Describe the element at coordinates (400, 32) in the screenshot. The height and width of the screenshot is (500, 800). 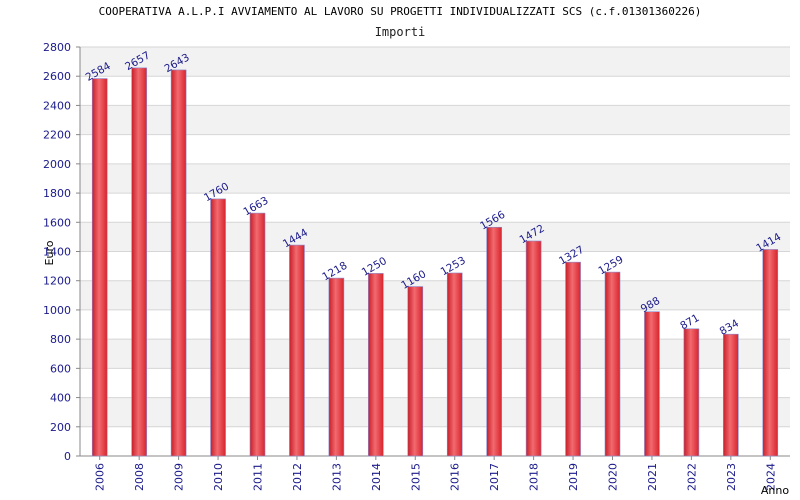
I see `chart-subtitle: Importi` at that location.